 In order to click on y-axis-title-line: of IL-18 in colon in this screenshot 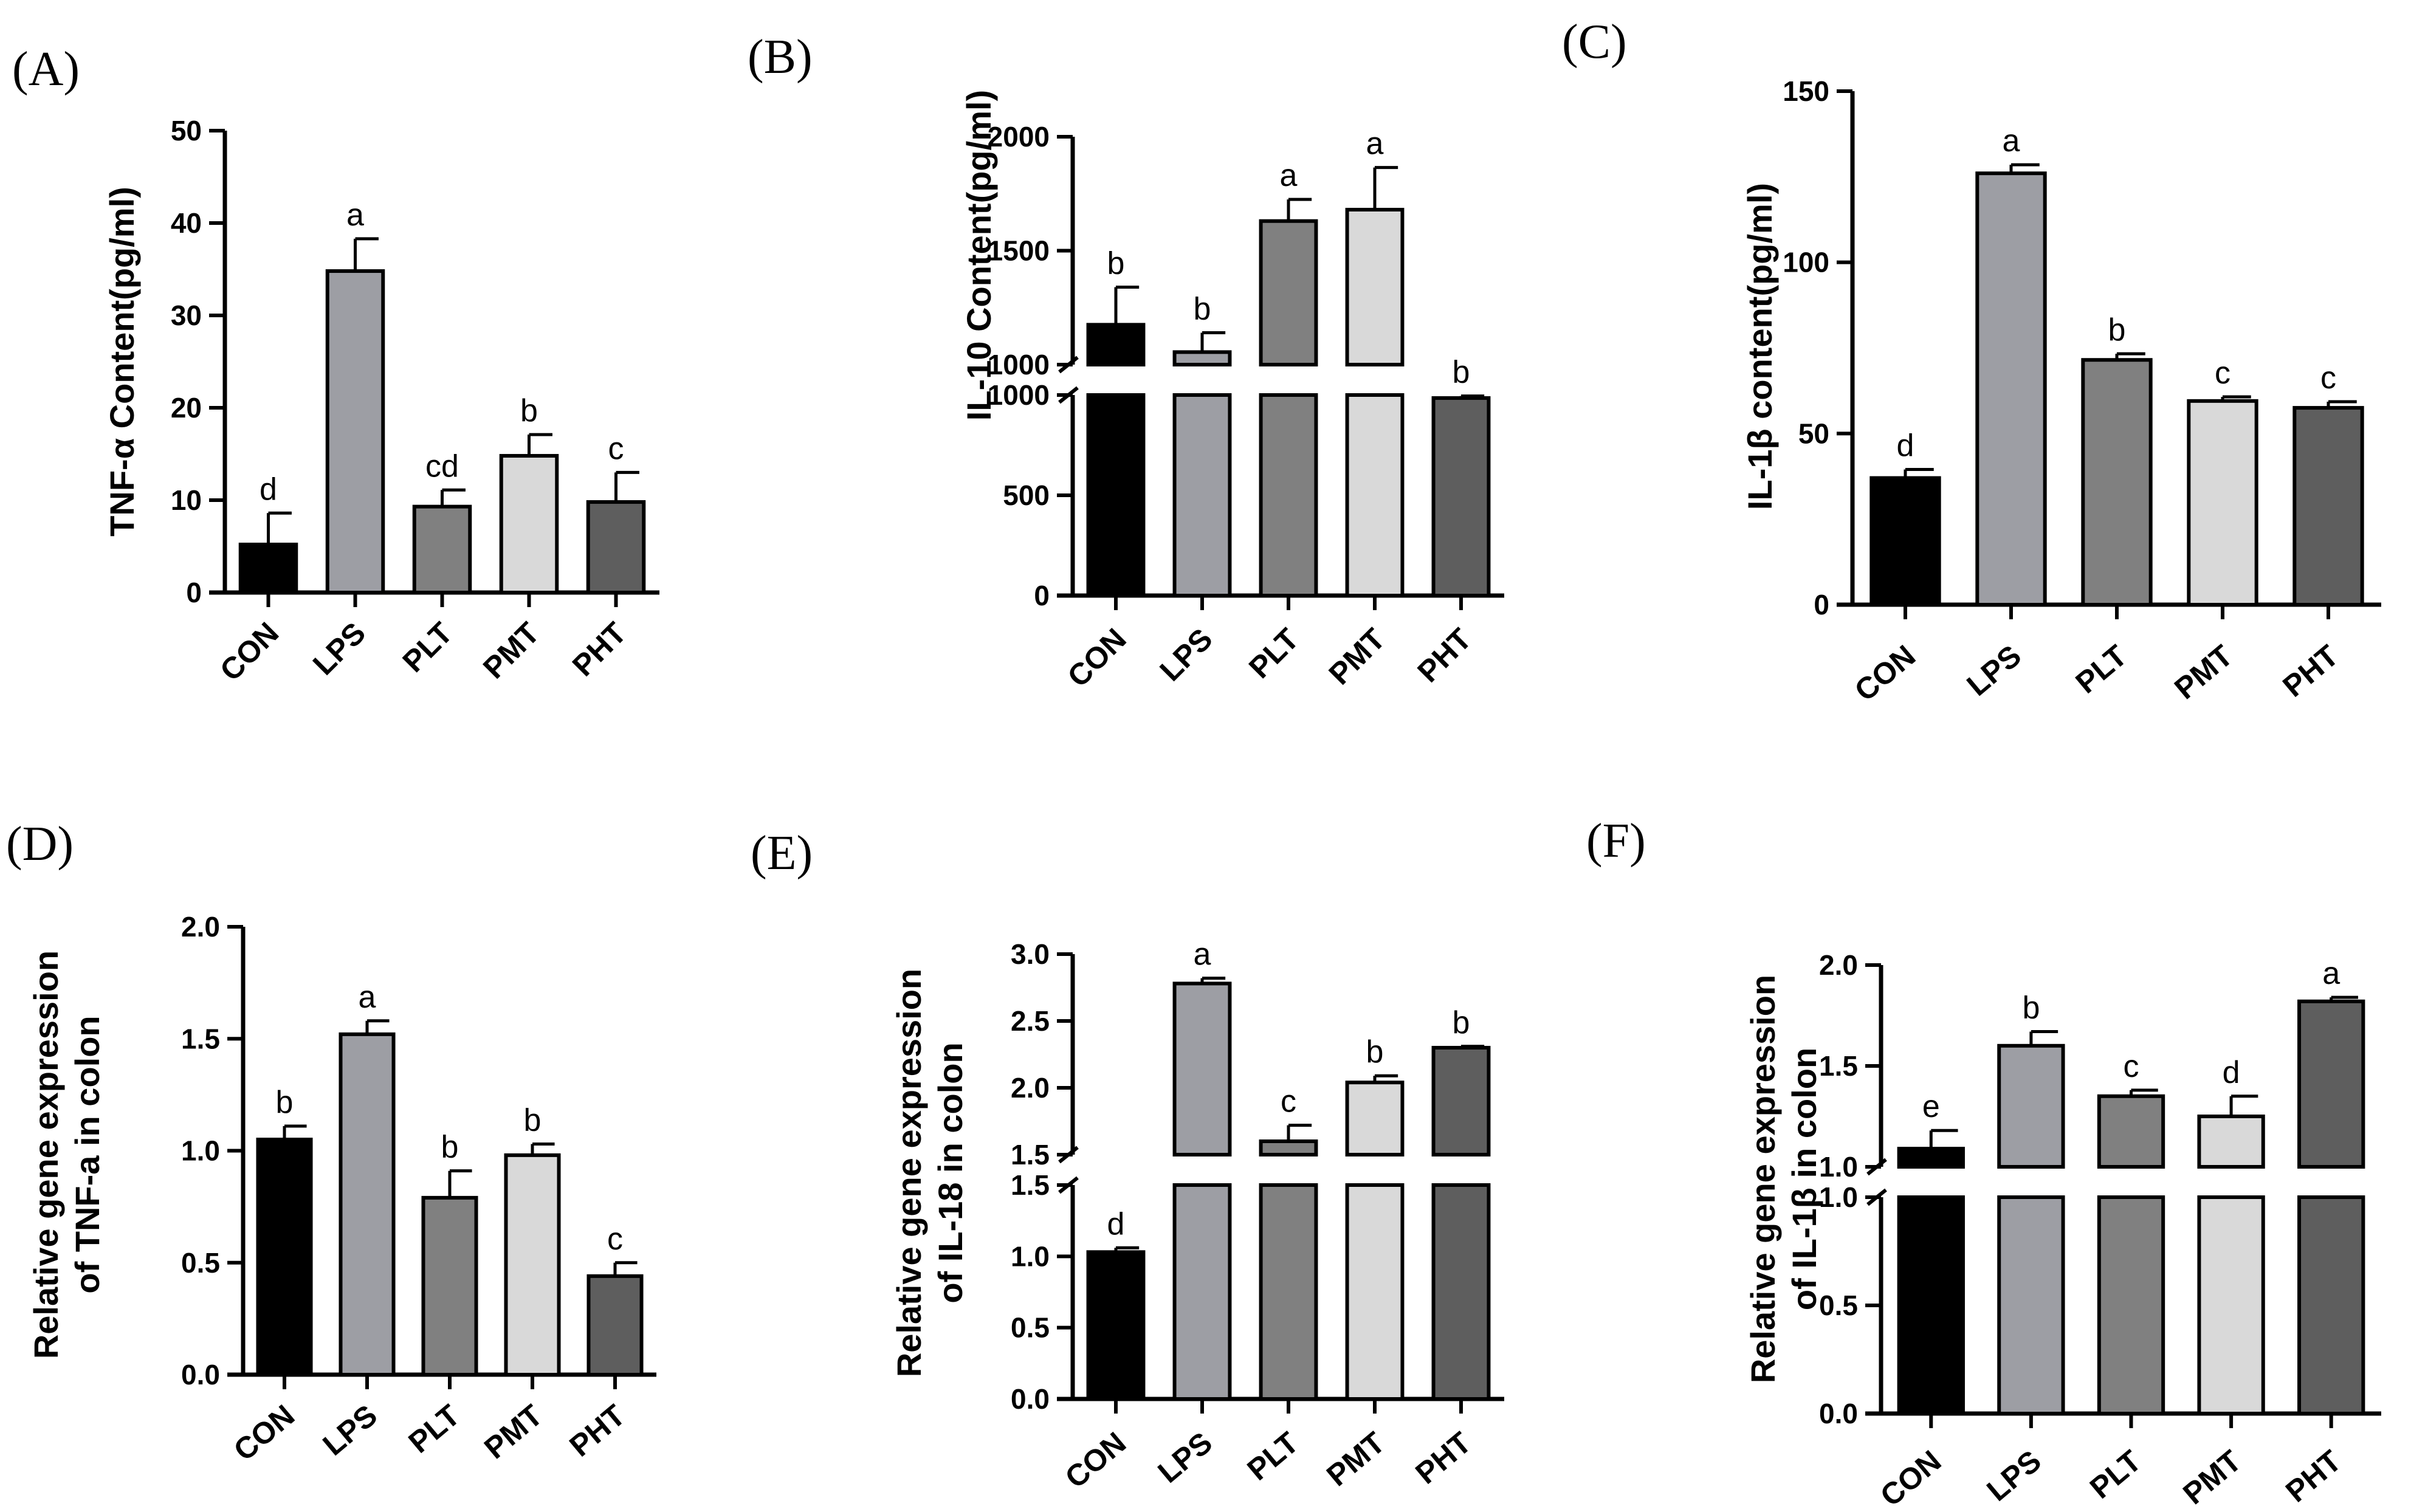, I will do `click(950, 1173)`.